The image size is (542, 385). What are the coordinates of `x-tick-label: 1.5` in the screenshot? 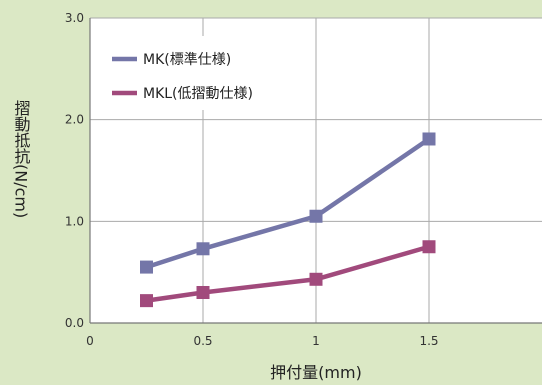 It's located at (428, 341).